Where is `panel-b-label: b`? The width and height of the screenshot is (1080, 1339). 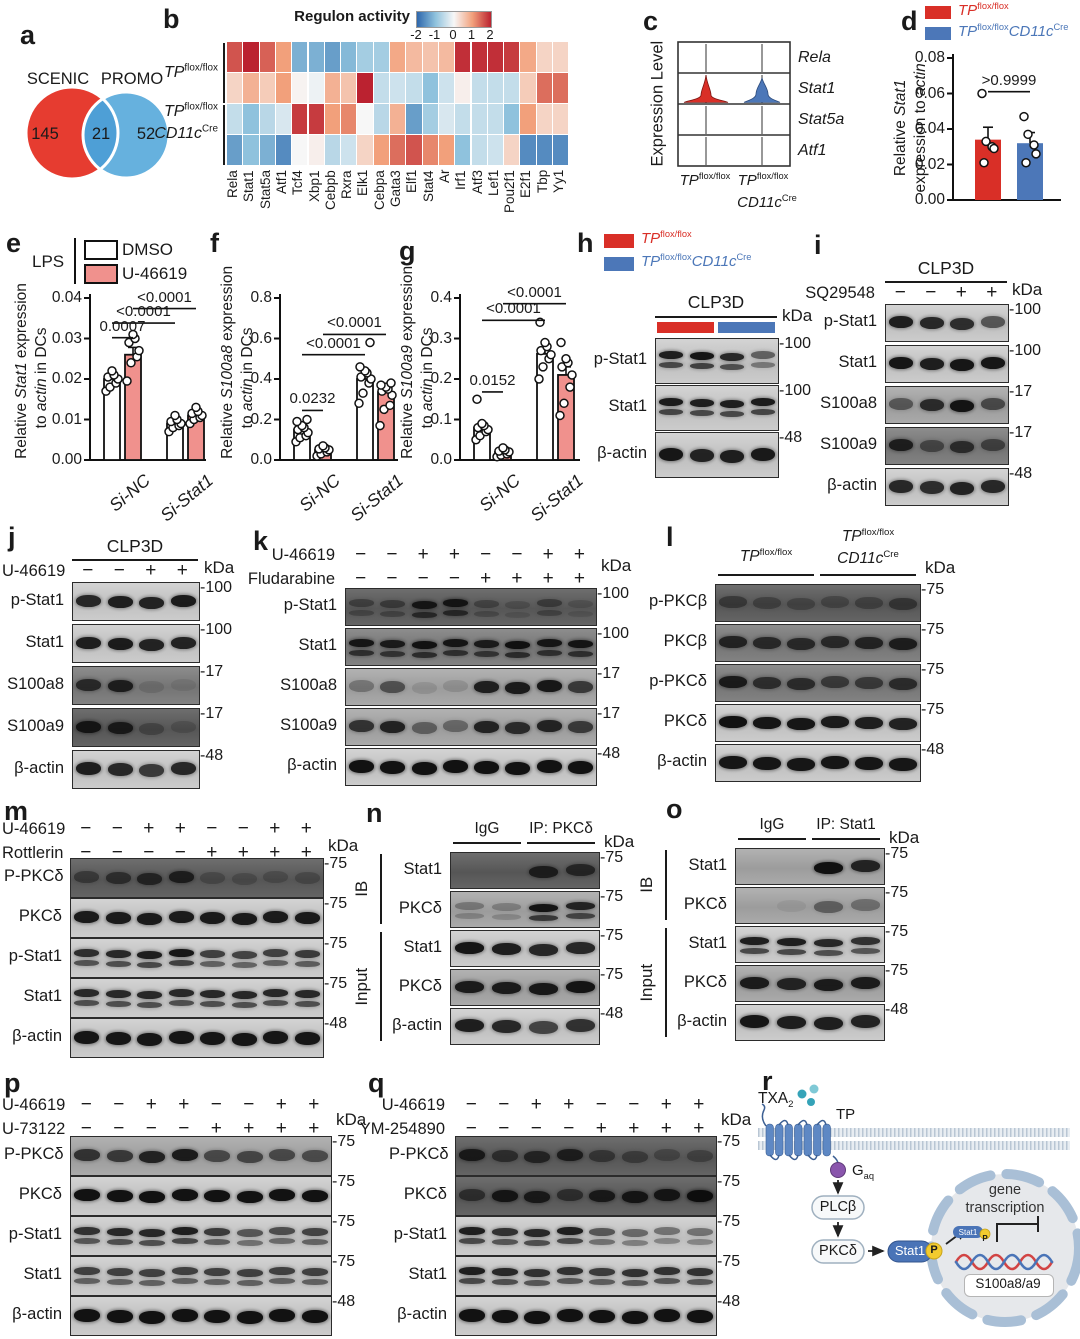 panel-b-label: b is located at coordinates (171, 19).